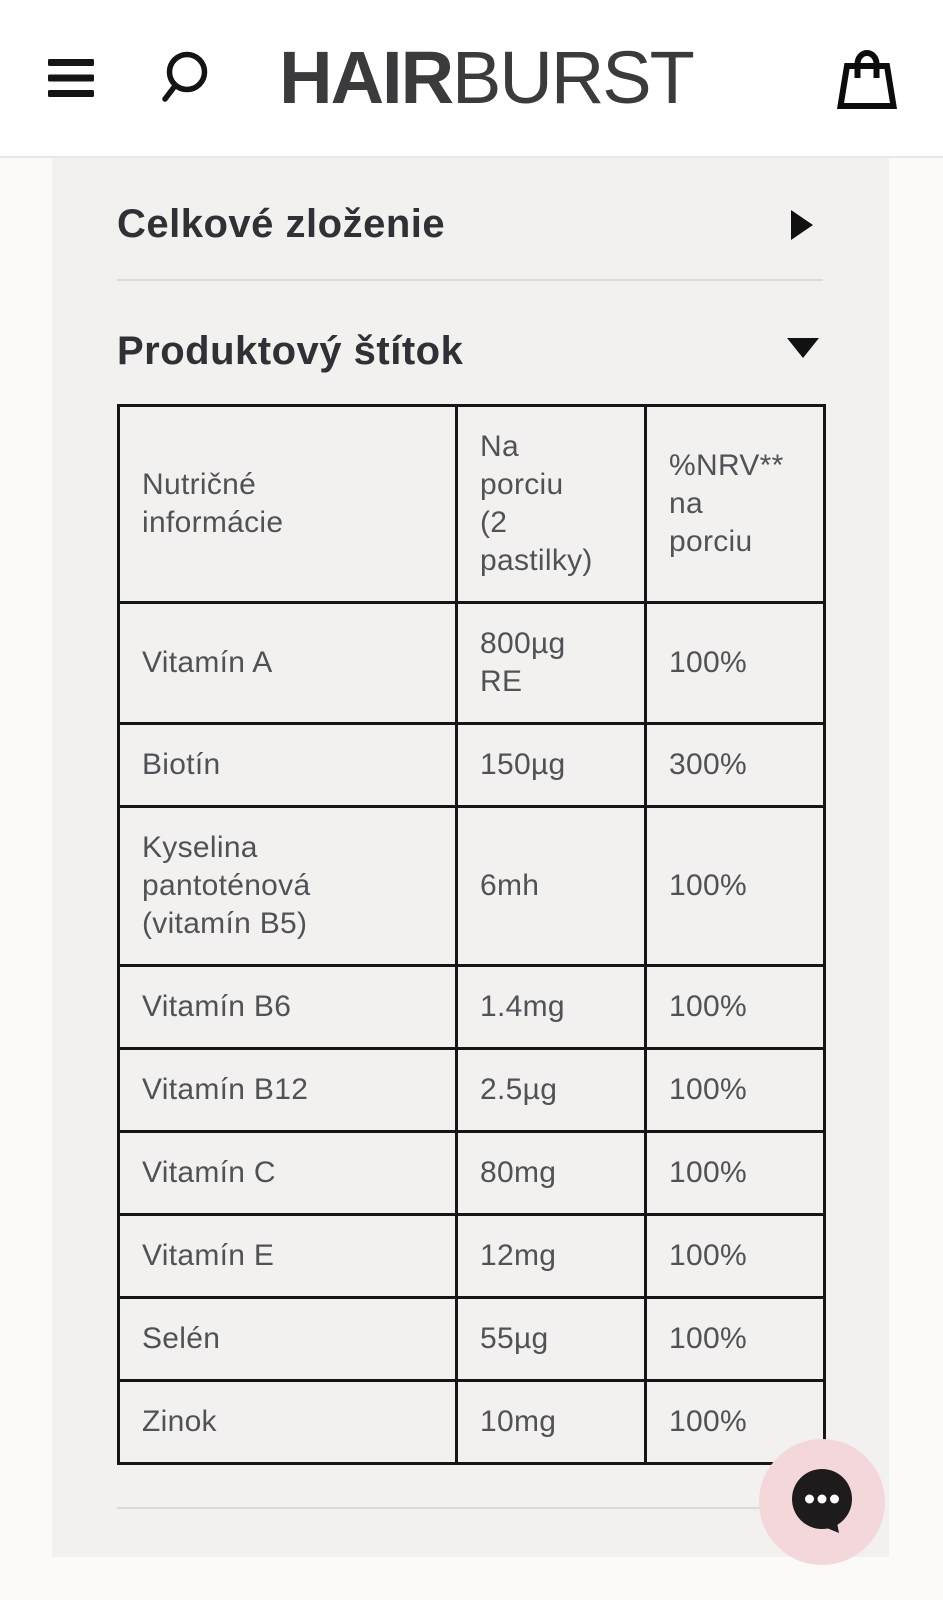  Describe the element at coordinates (551, 1007) in the screenshot. I see `amount-cell: 1.4mg` at that location.